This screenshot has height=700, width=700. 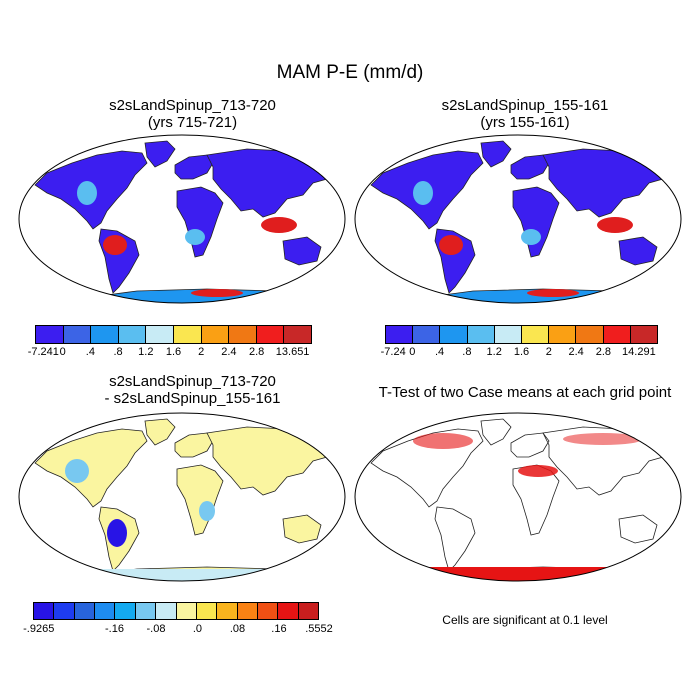 What do you see at coordinates (91, 468) in the screenshot?
I see `continent-na` at bounding box center [91, 468].